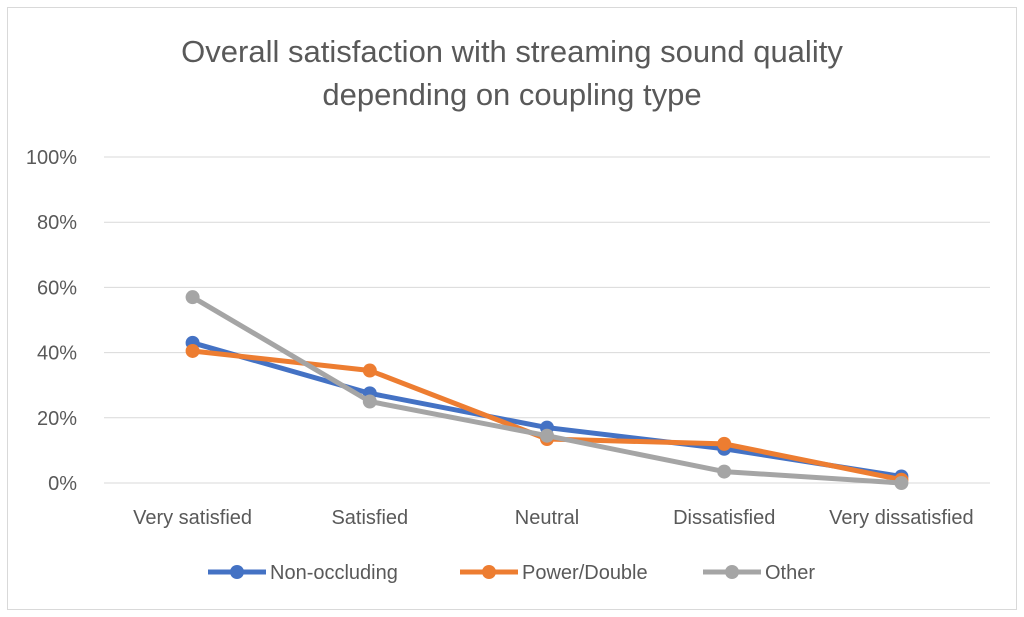 This screenshot has height=617, width=1024. What do you see at coordinates (901, 518) in the screenshot?
I see `x-tick-label: Very dissatisfied` at bounding box center [901, 518].